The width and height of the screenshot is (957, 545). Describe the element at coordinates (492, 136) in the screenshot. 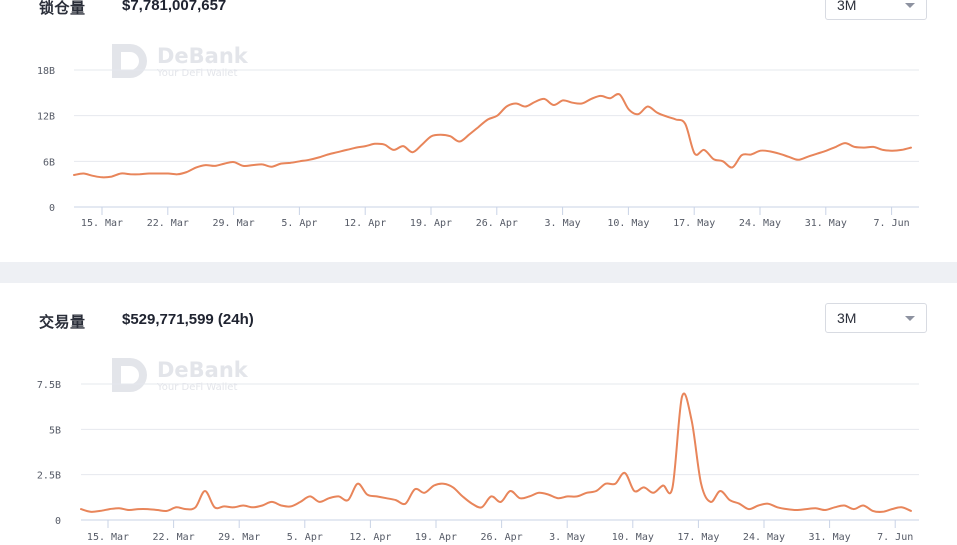

I see `tvl-series-line` at that location.